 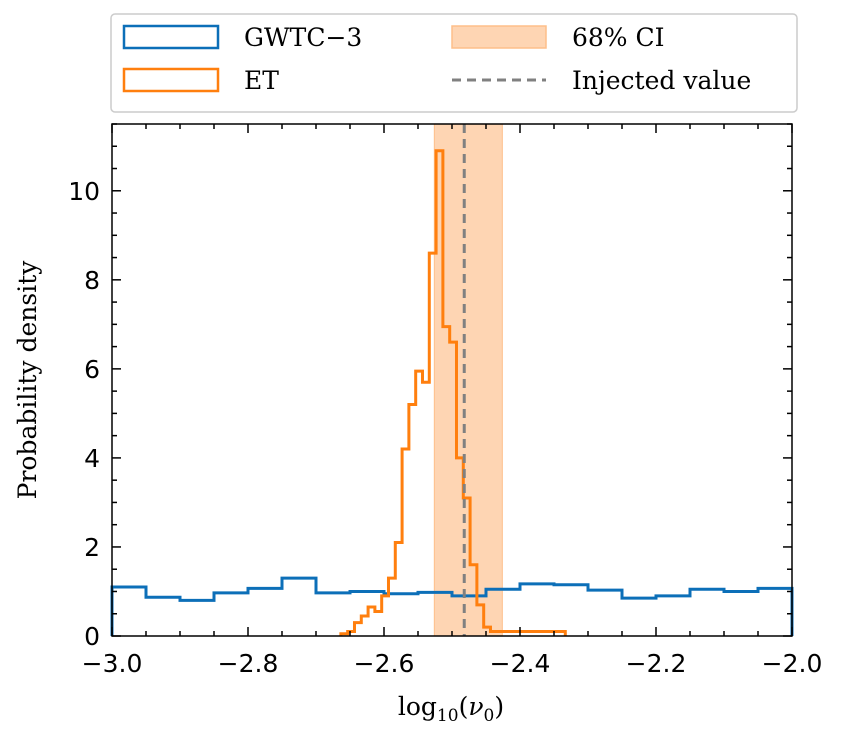 What do you see at coordinates (520, 663) in the screenshot?
I see `x-tick-label: −2.4` at bounding box center [520, 663].